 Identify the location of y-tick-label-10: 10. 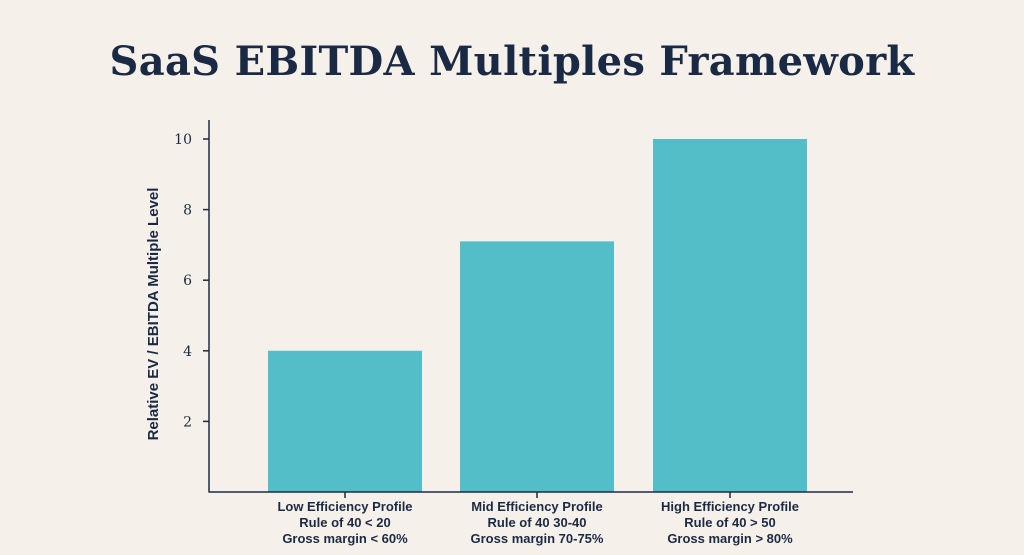
(183, 140).